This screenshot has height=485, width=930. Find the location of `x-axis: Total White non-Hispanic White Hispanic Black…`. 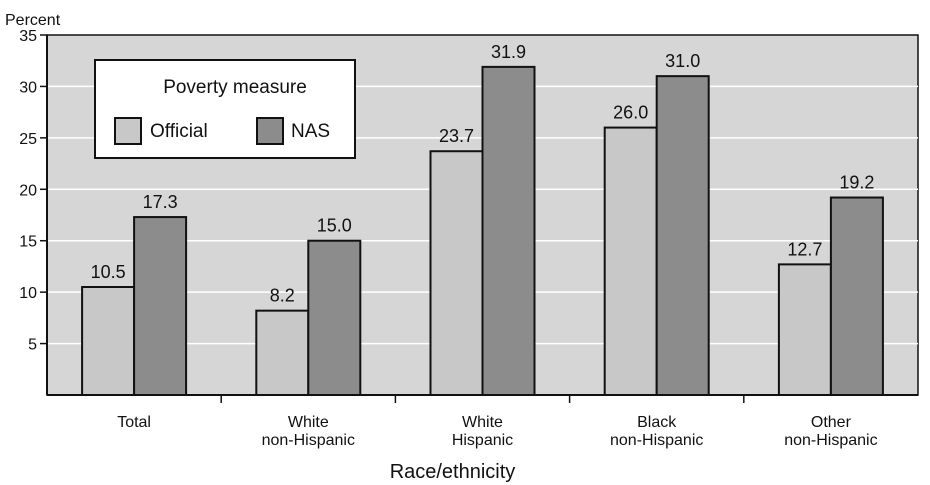

x-axis: Total White non-Hispanic White Hispanic Black… is located at coordinates (482, 421).